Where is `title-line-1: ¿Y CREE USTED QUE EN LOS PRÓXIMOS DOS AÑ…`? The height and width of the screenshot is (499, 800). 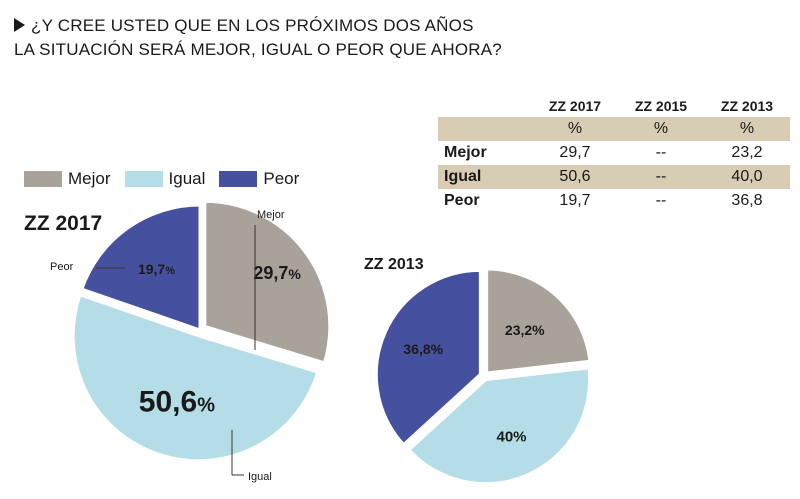
title-line-1: ¿Y CREE USTED QUE EN LOS PRÓXIMOS DOS AÑ… is located at coordinates (294, 26).